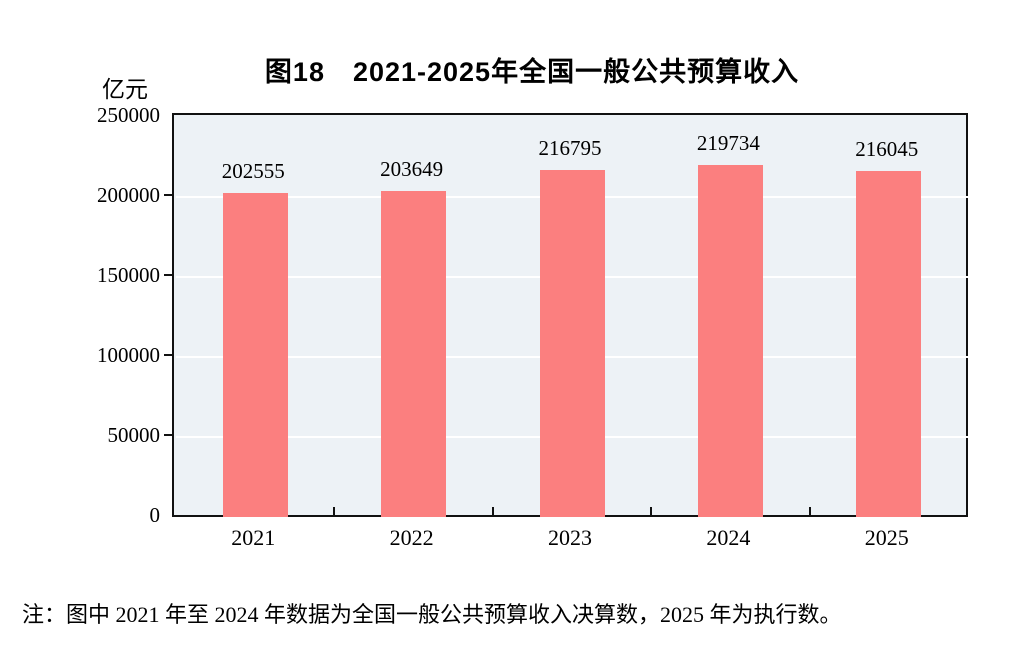 The width and height of the screenshot is (1024, 656). Describe the element at coordinates (128, 275) in the screenshot. I see `y-tick-label: 150000` at that location.